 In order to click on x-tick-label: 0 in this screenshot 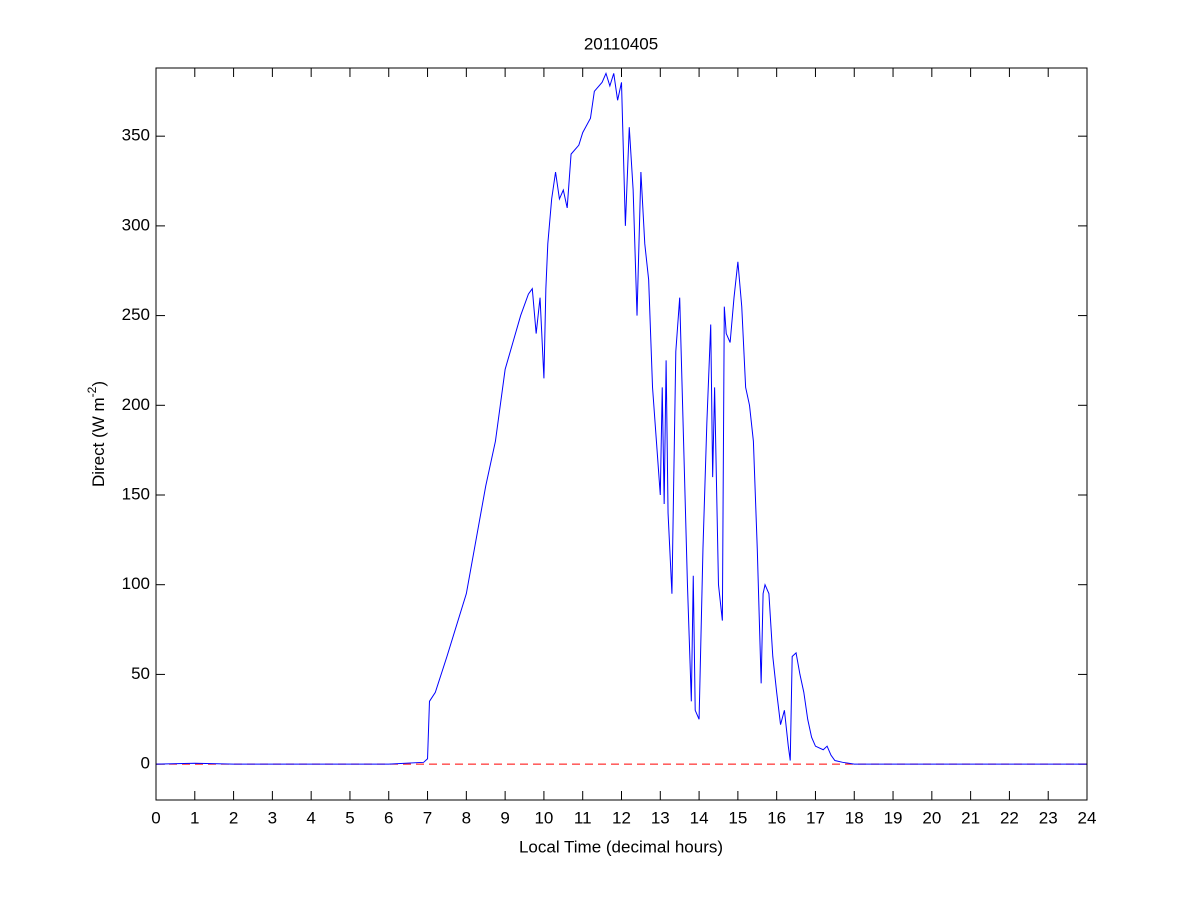, I will do `click(155, 817)`.